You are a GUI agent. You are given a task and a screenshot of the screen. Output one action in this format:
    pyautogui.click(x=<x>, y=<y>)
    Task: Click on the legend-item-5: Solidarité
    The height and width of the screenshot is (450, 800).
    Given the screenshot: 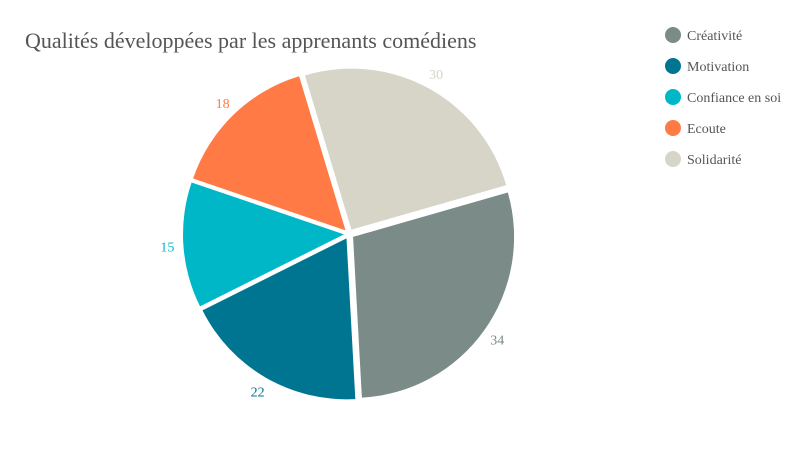 What is the action you would take?
    pyautogui.click(x=703, y=159)
    